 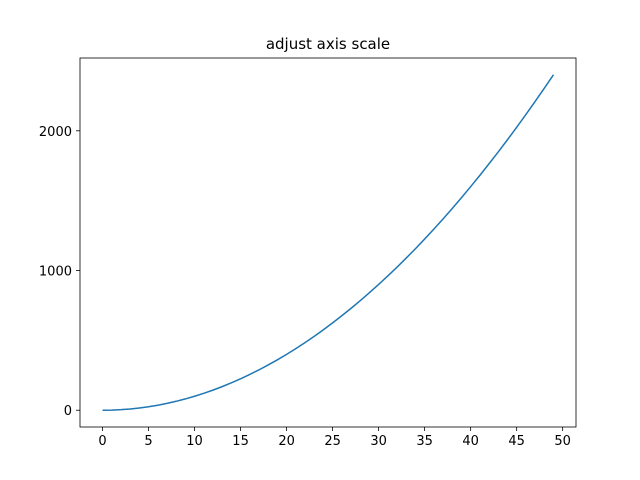 What do you see at coordinates (332, 441) in the screenshot?
I see `x-tick-label: 25` at bounding box center [332, 441].